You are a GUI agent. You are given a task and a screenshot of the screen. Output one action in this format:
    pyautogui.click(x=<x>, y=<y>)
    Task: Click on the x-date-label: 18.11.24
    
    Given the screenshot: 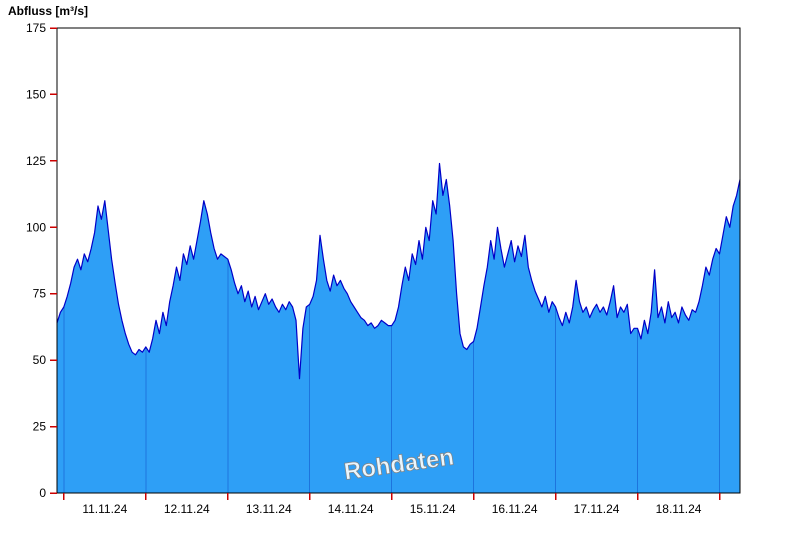 What is the action you would take?
    pyautogui.click(x=679, y=509)
    